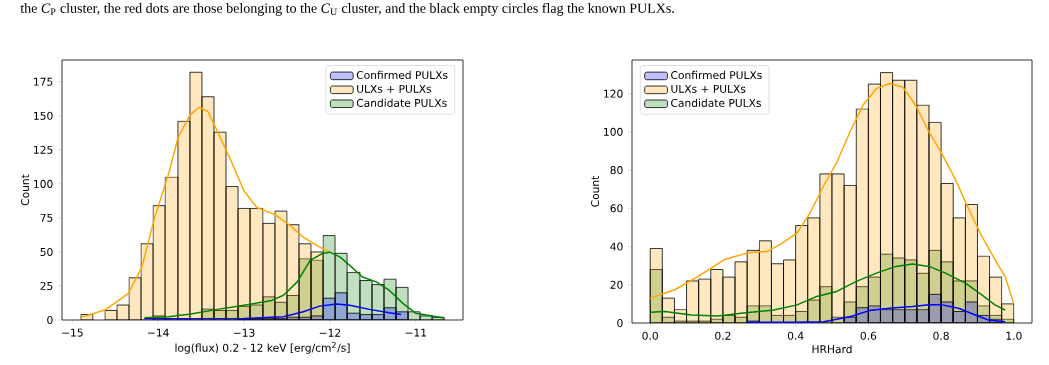  Describe the element at coordinates (613, 93) in the screenshot. I see `y-tick-label: 120` at that location.